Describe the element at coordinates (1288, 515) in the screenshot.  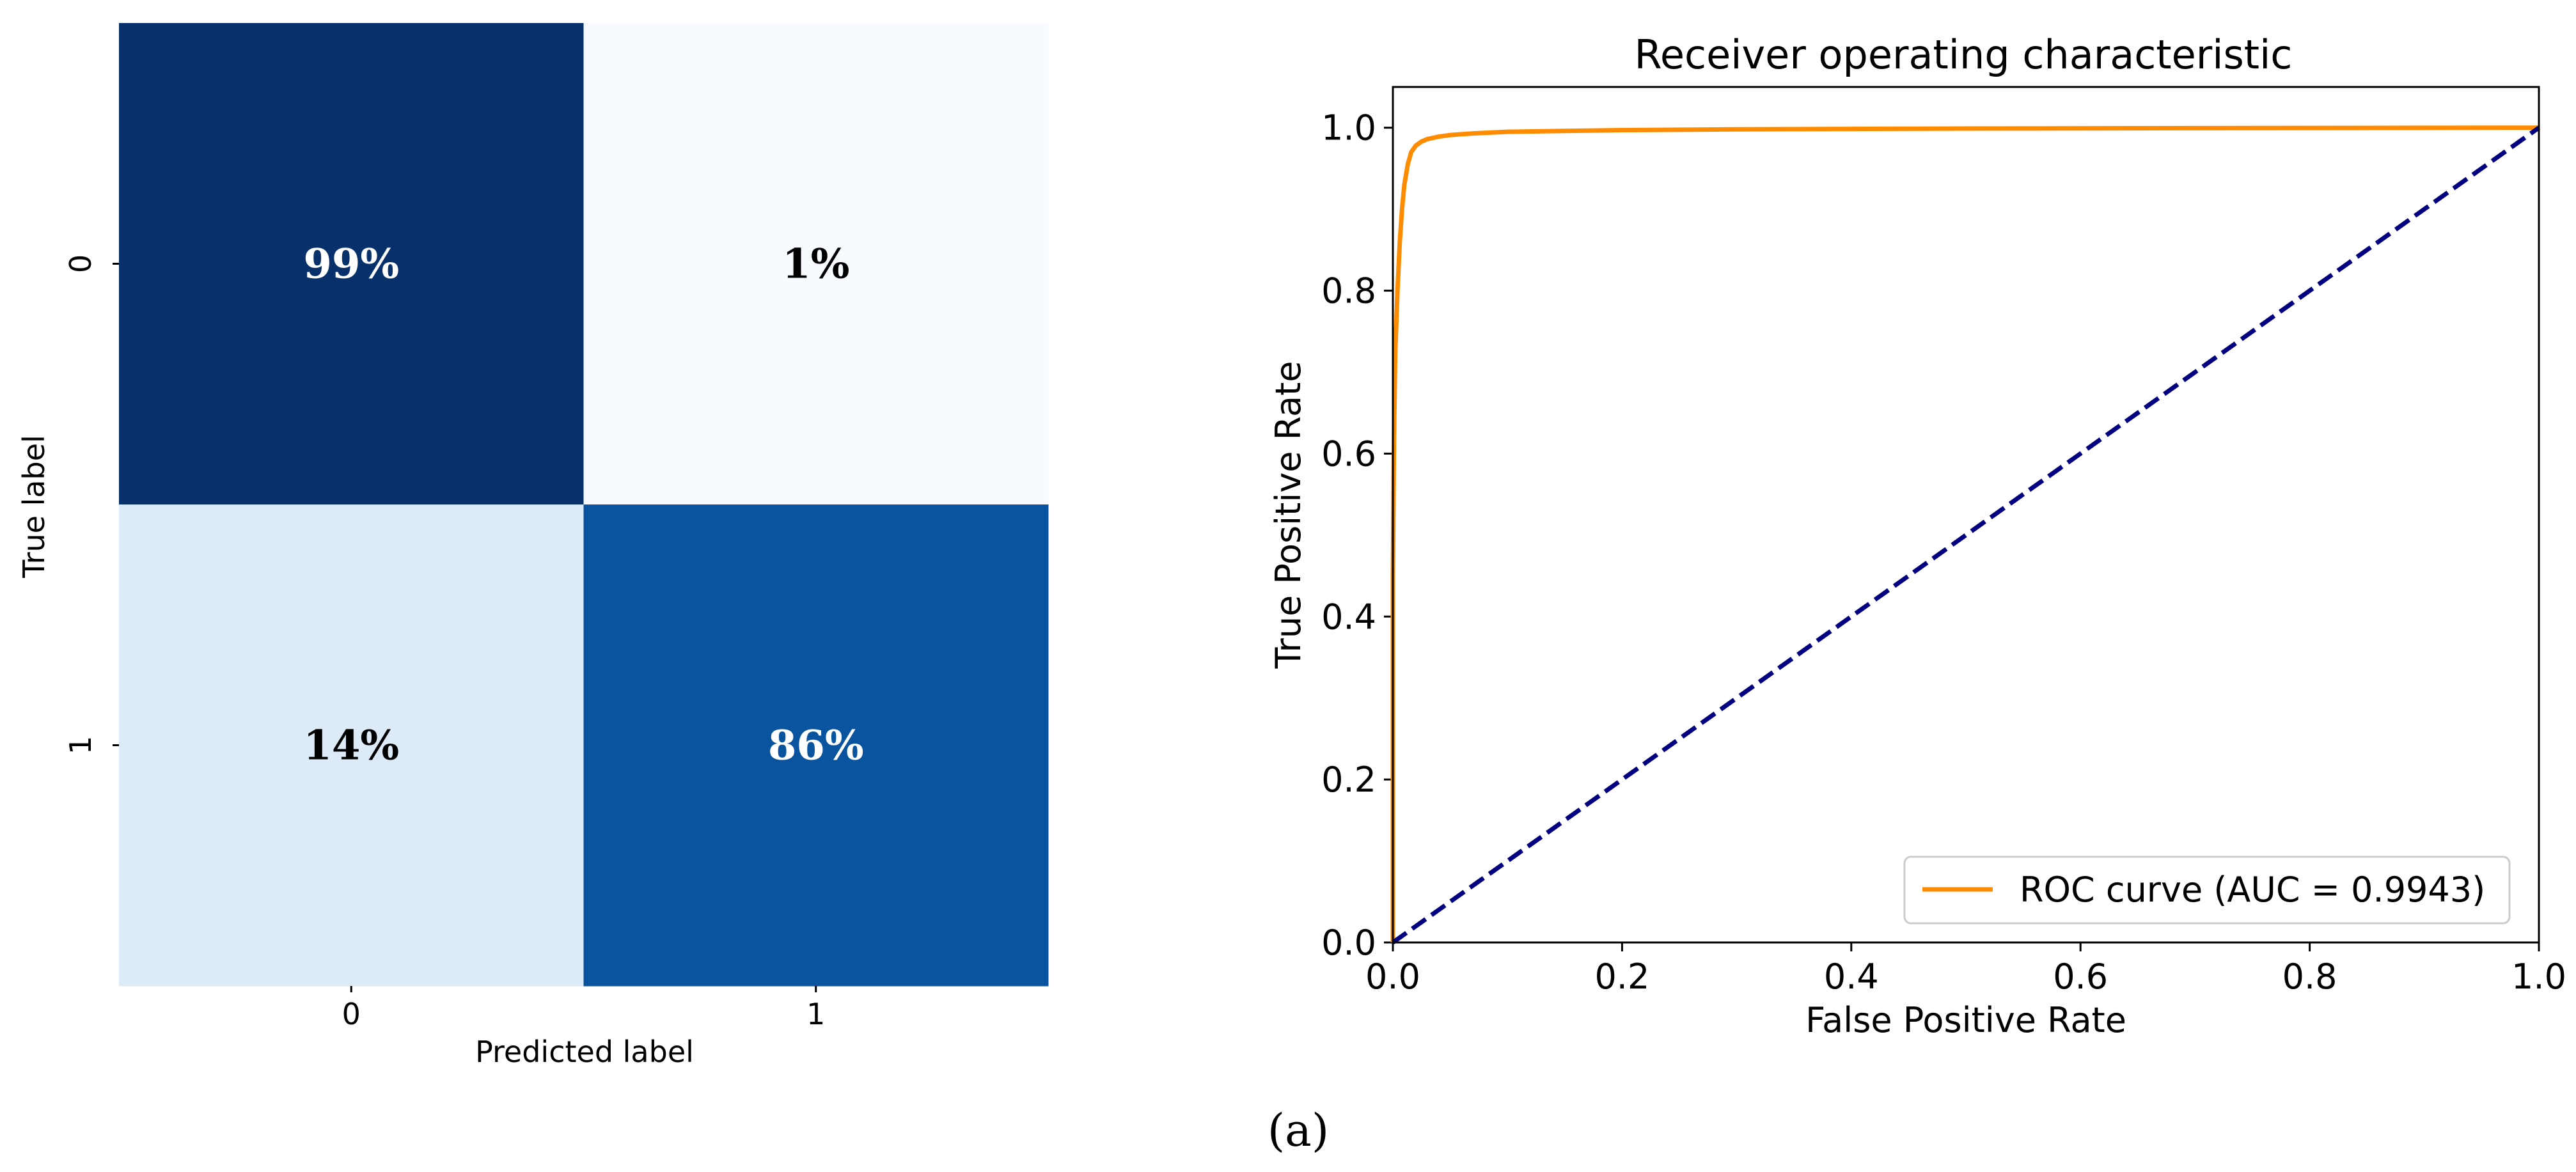
I see `roc-ylabel: True Positive Rate` at that location.